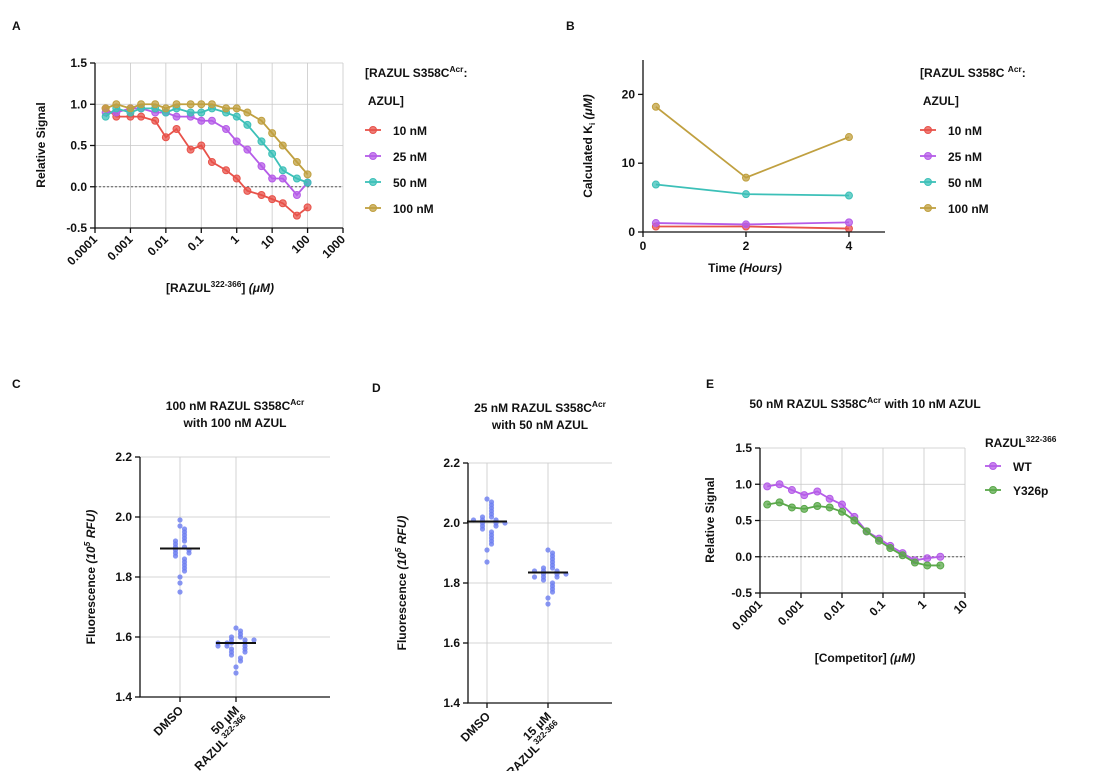 Image resolution: width=1102 pixels, height=771 pixels. What do you see at coordinates (451, 523) in the screenshot?
I see `y-tick-label: 2.0` at bounding box center [451, 523].